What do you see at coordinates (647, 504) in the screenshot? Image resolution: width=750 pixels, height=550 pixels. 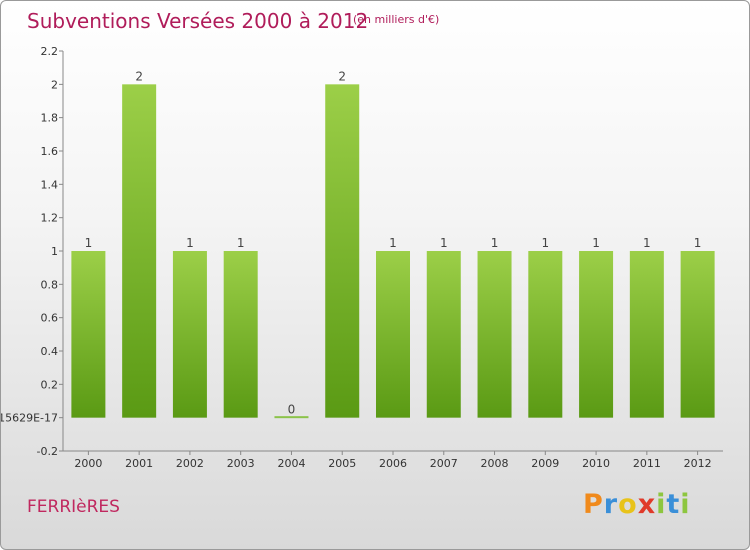 I see `logo-letter: x` at bounding box center [647, 504].